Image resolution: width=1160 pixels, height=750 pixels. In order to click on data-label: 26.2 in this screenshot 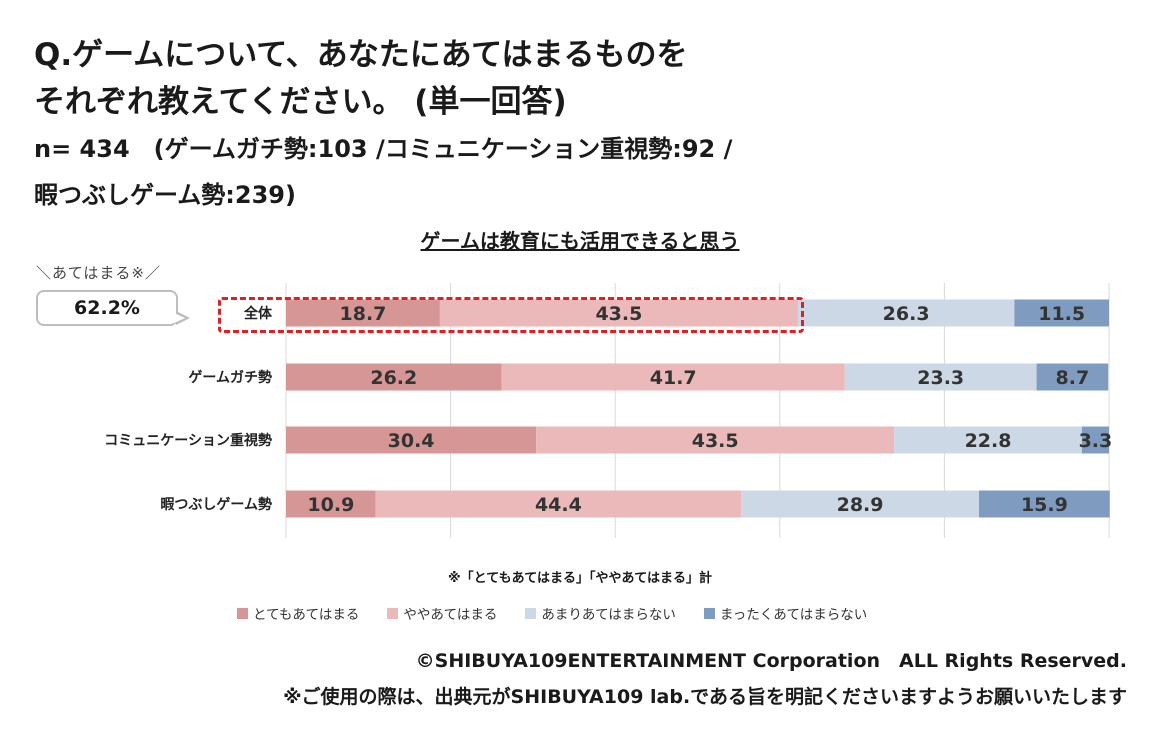, I will do `click(393, 378)`.